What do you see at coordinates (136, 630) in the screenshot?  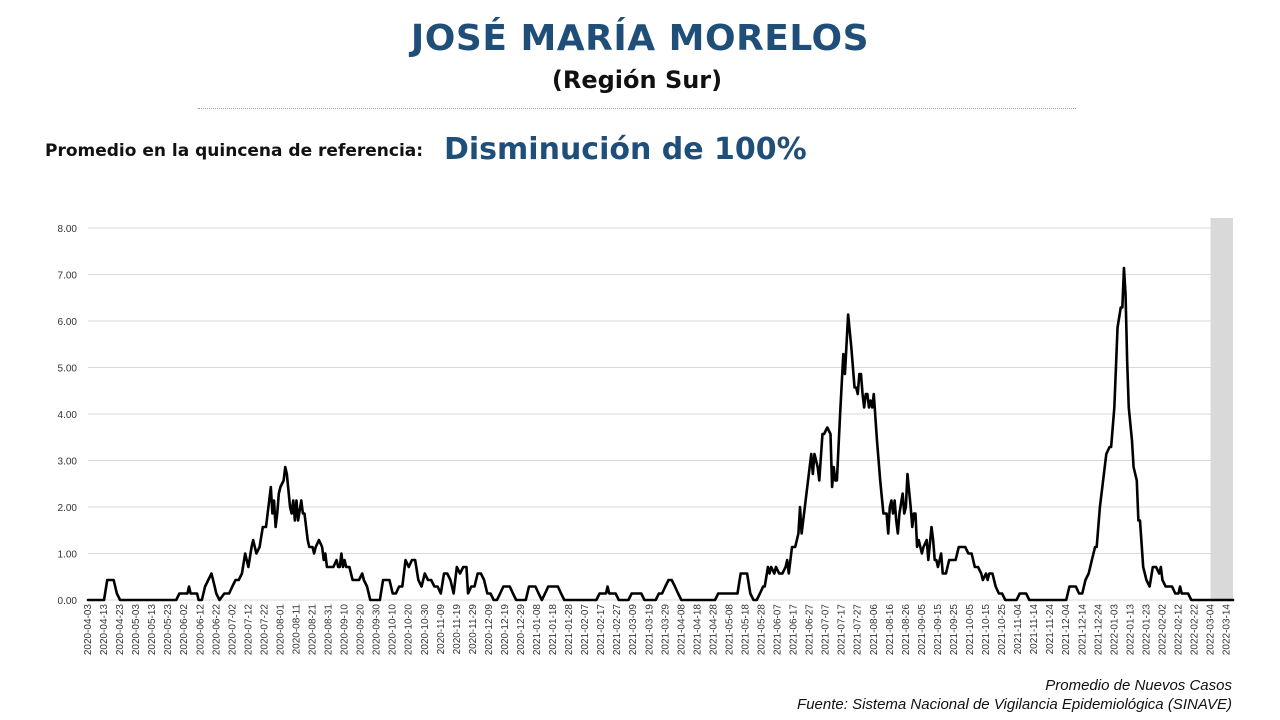 I see `x-tick-label: 2020-05-03` at bounding box center [136, 630].